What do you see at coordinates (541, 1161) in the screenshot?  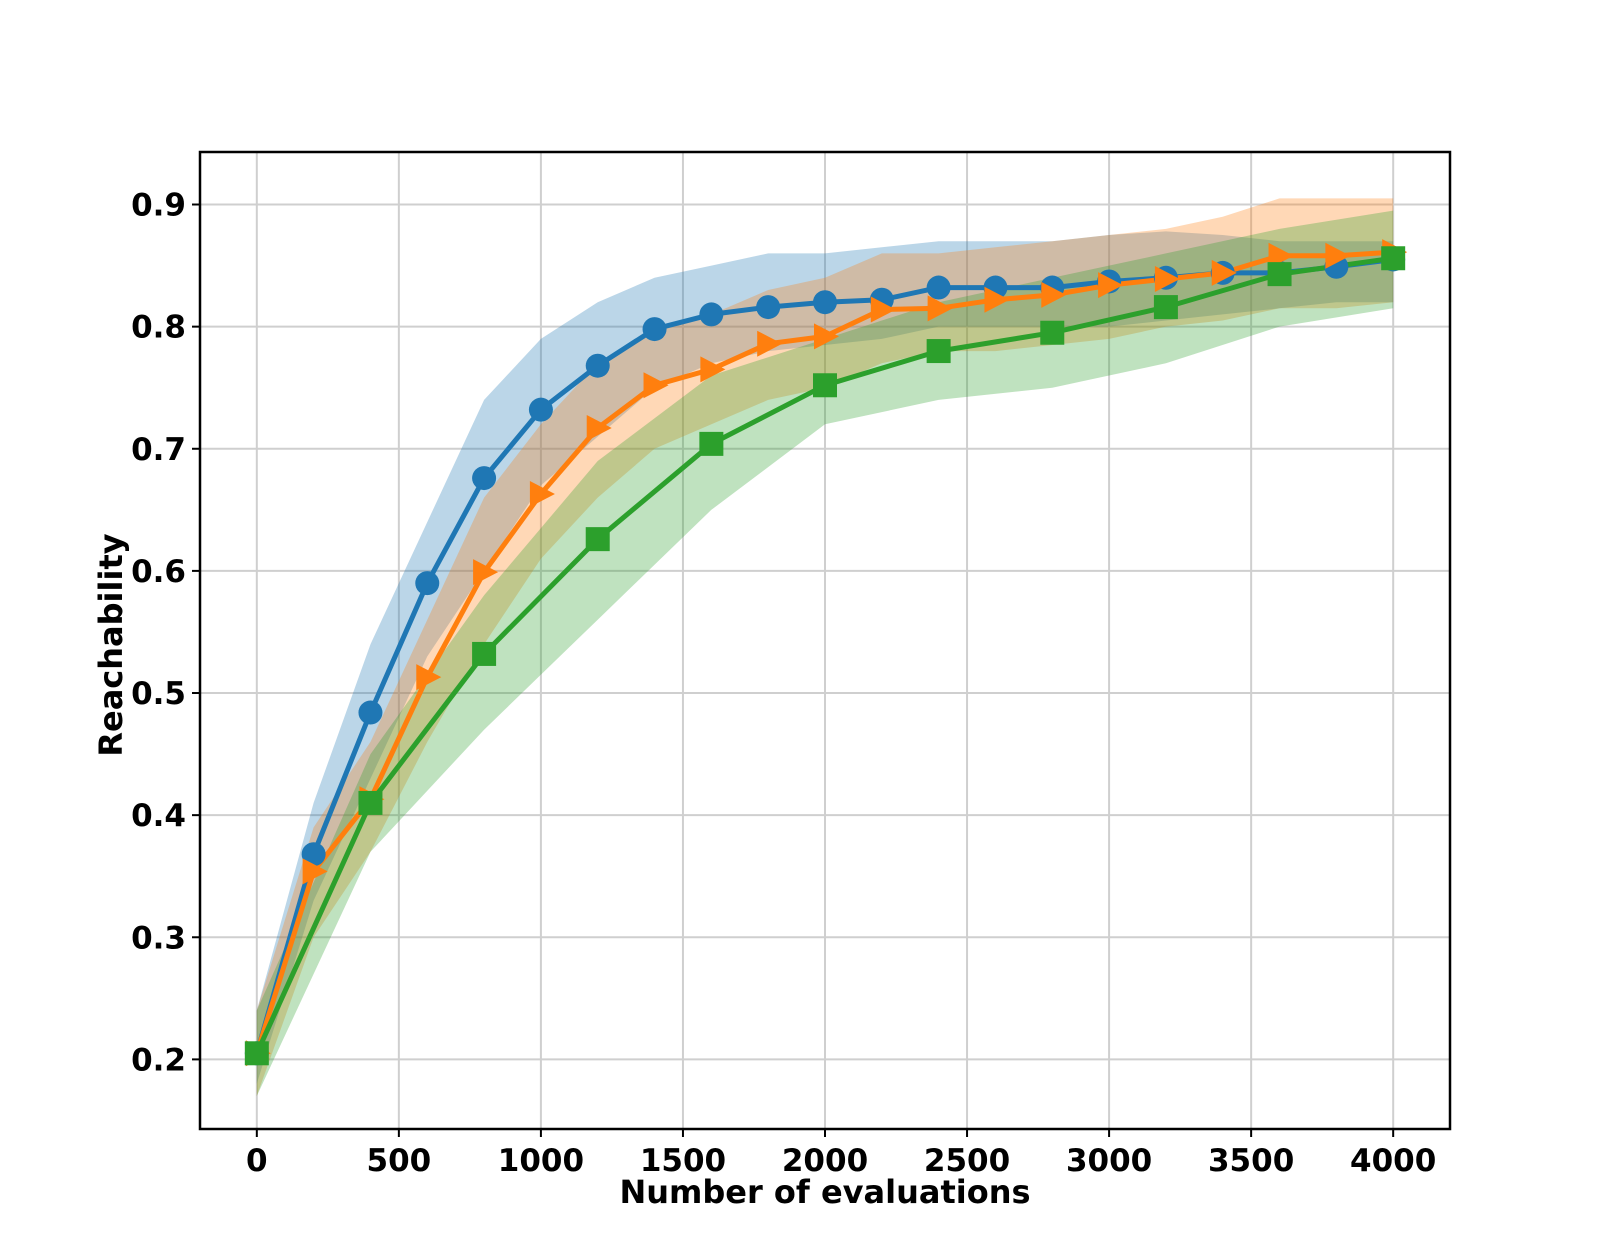 I see `x-tick-label: 1000` at bounding box center [541, 1161].